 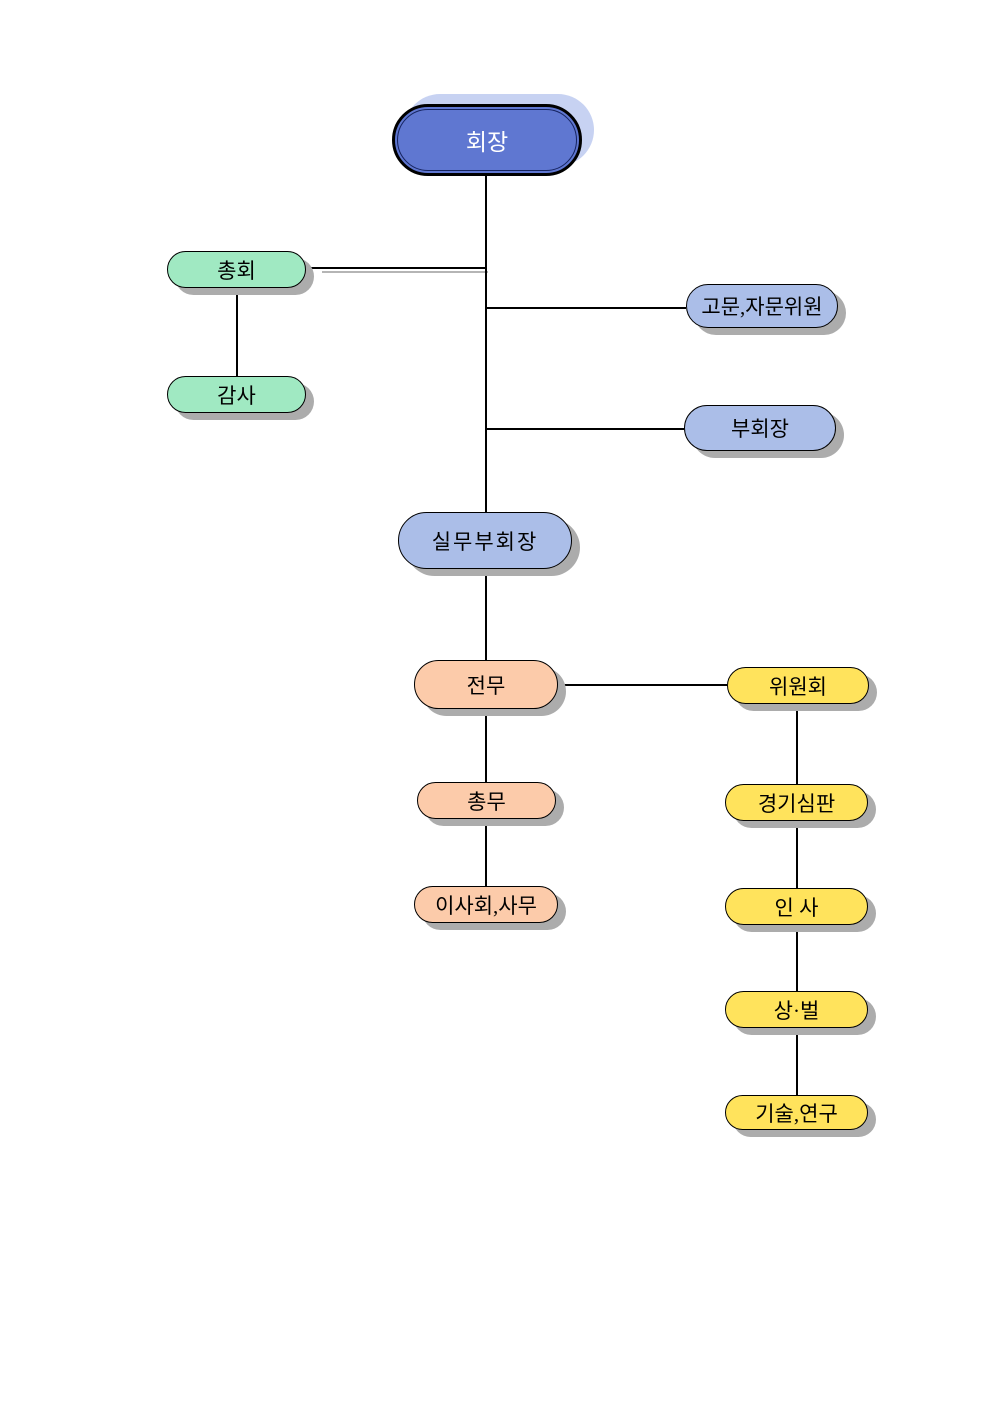 What do you see at coordinates (486, 745) in the screenshot?
I see `connector-managing-director-to-general-affairs` at bounding box center [486, 745].